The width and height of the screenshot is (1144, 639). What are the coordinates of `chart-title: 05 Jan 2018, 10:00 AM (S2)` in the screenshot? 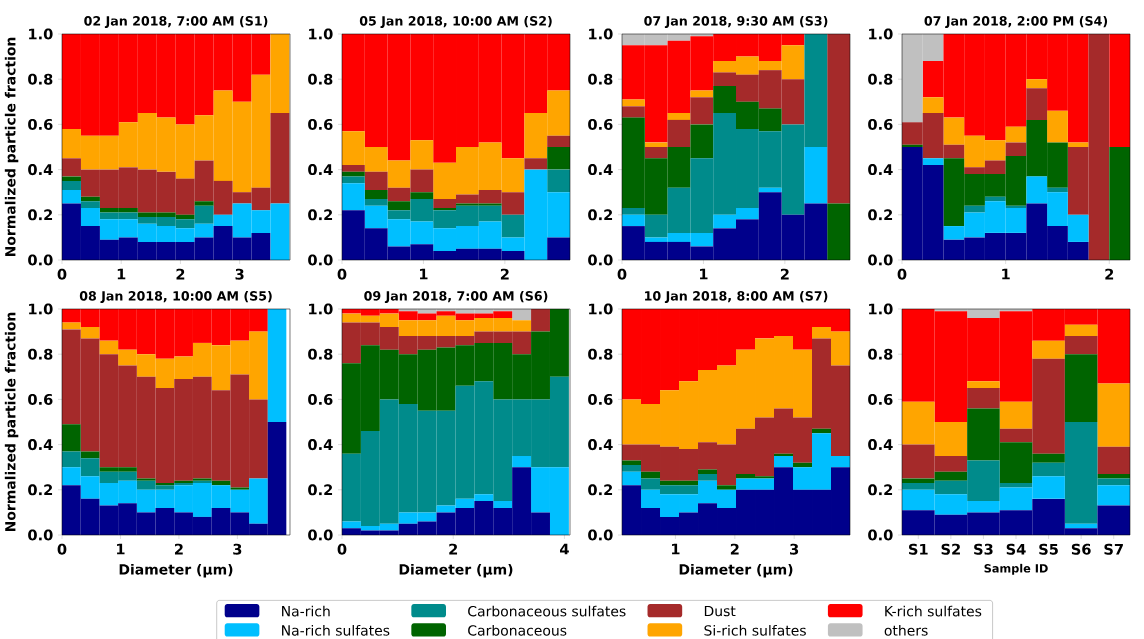 It's located at (455, 21).